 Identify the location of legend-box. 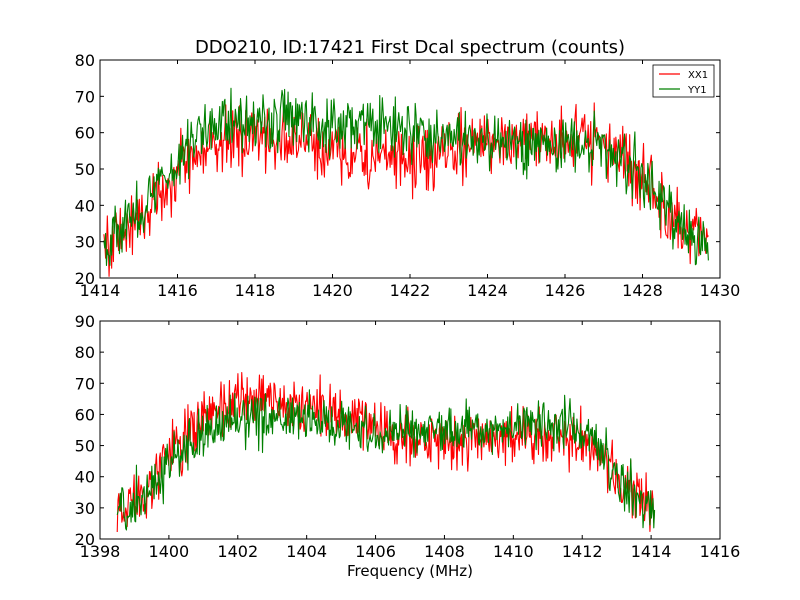
(683, 81).